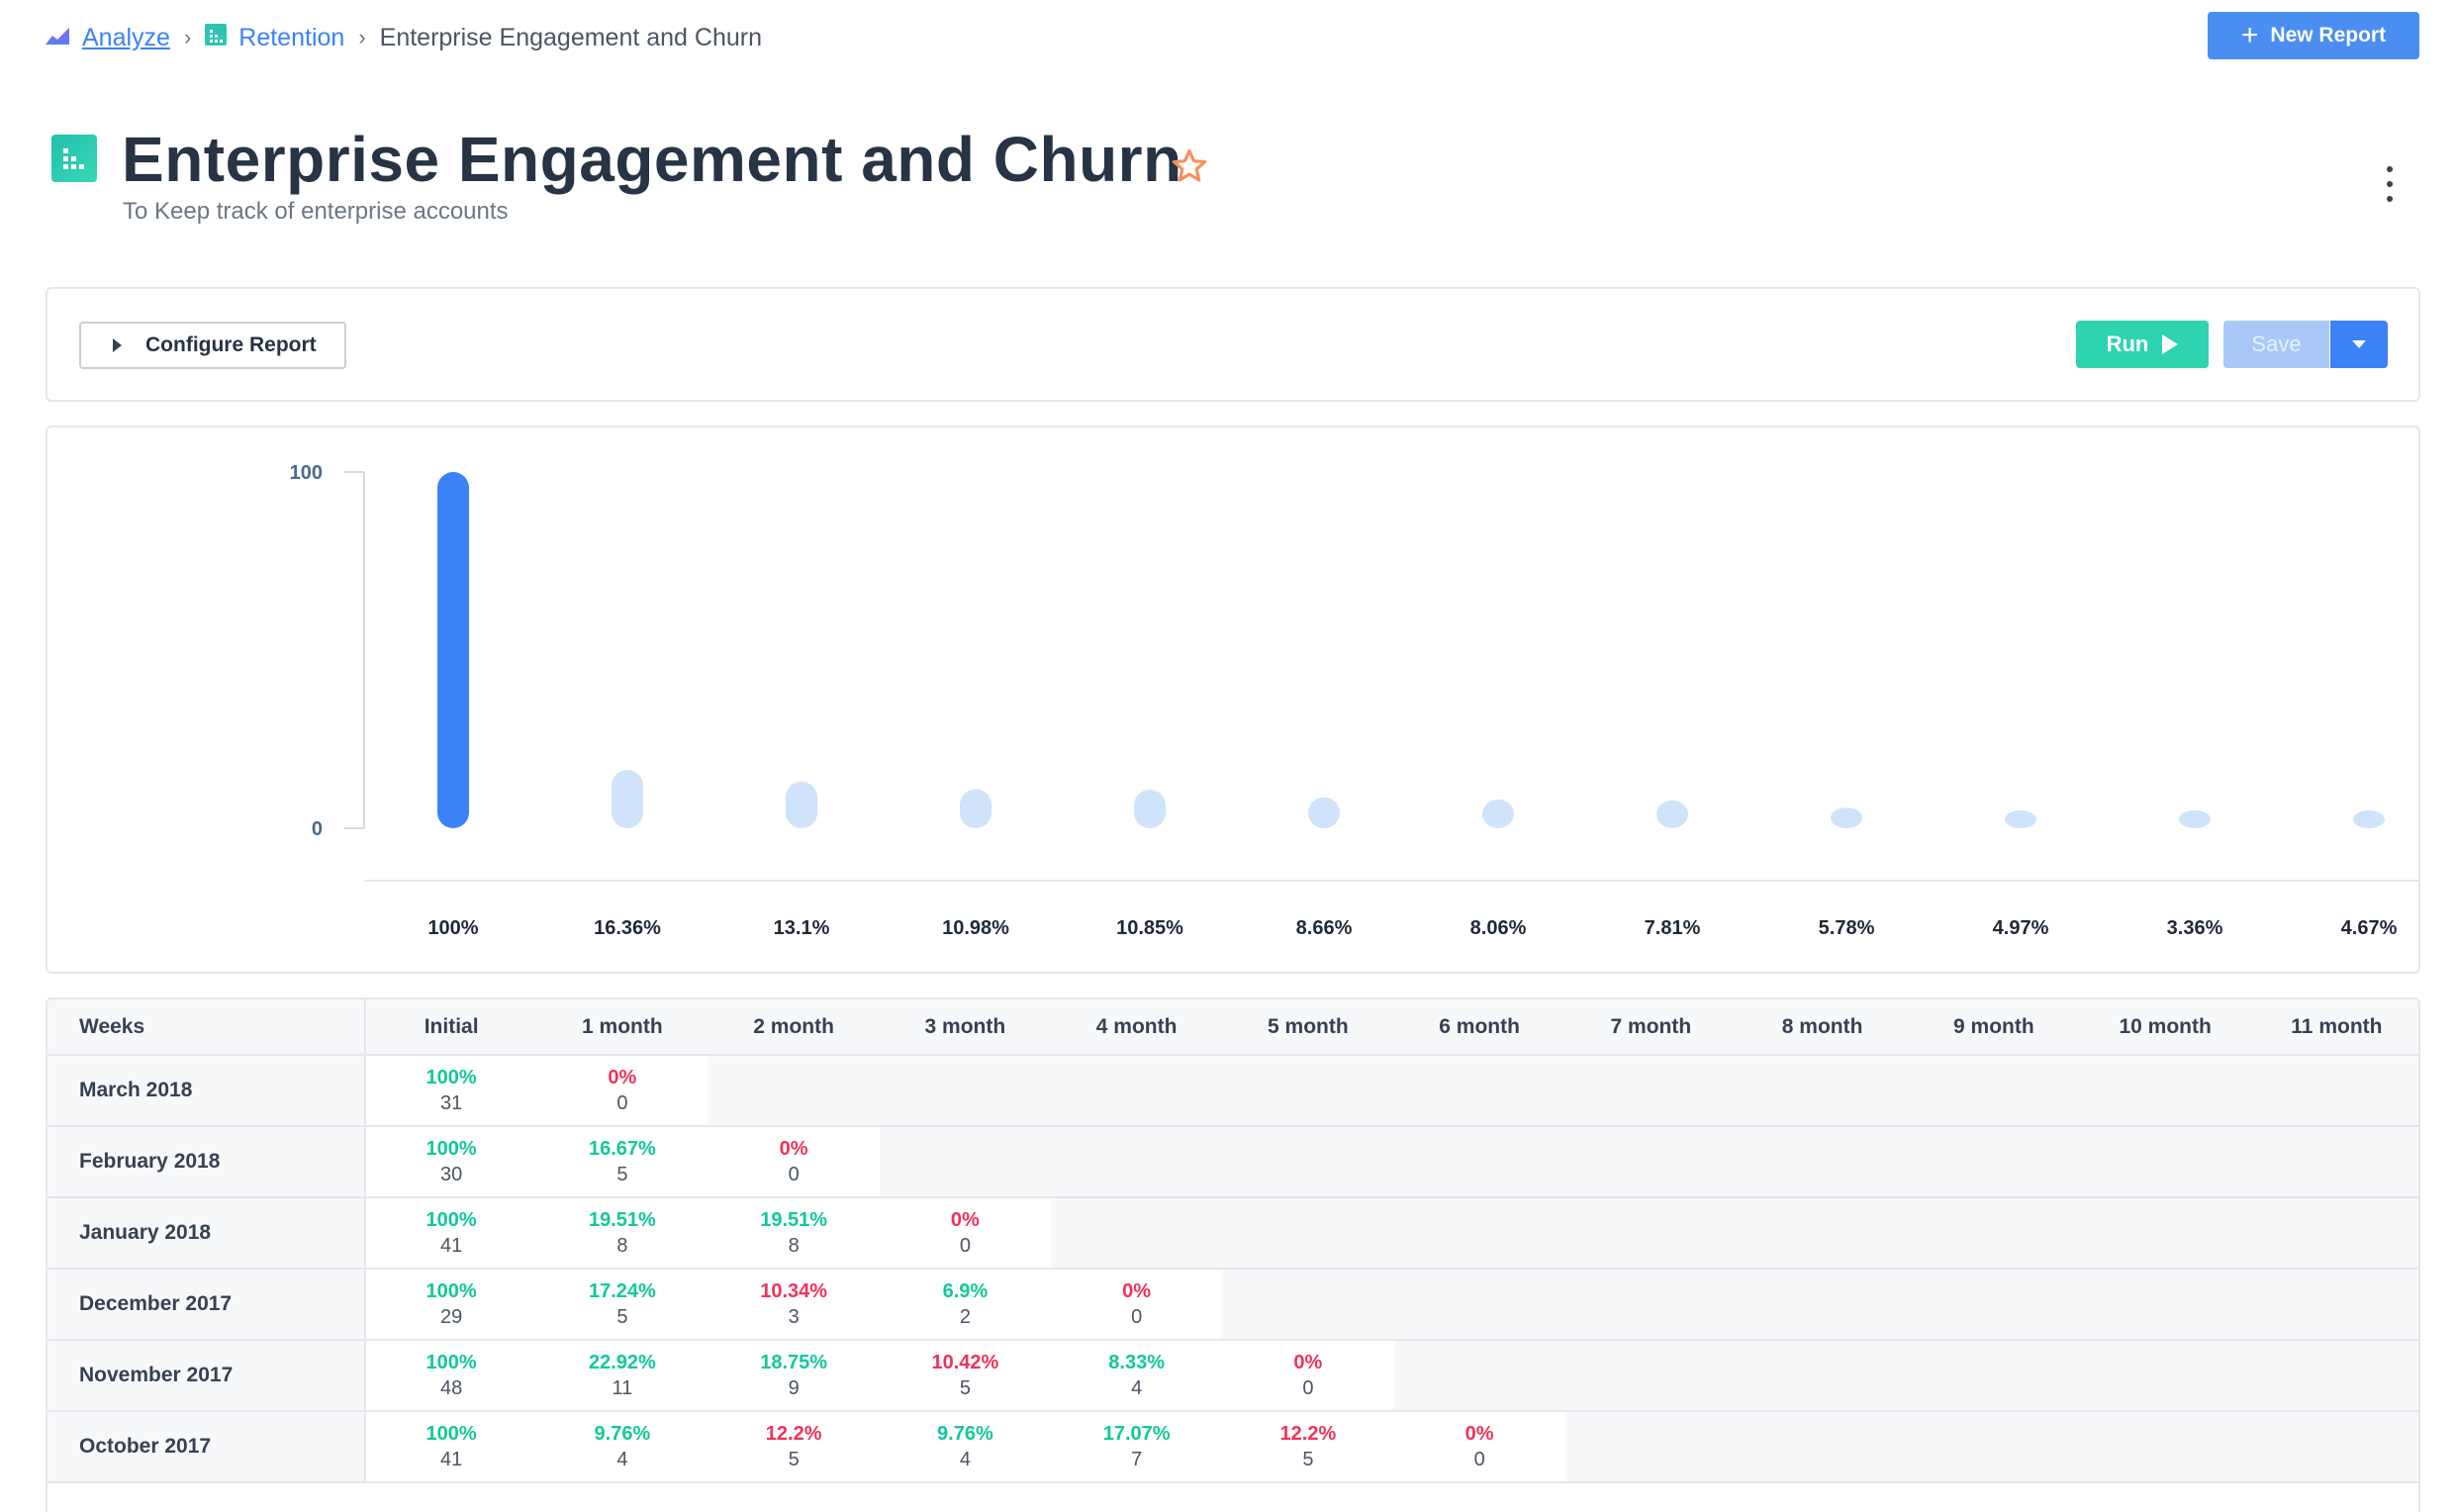 The image size is (2456, 1512). What do you see at coordinates (306, 473) in the screenshot?
I see `y-tick-label: 100` at bounding box center [306, 473].